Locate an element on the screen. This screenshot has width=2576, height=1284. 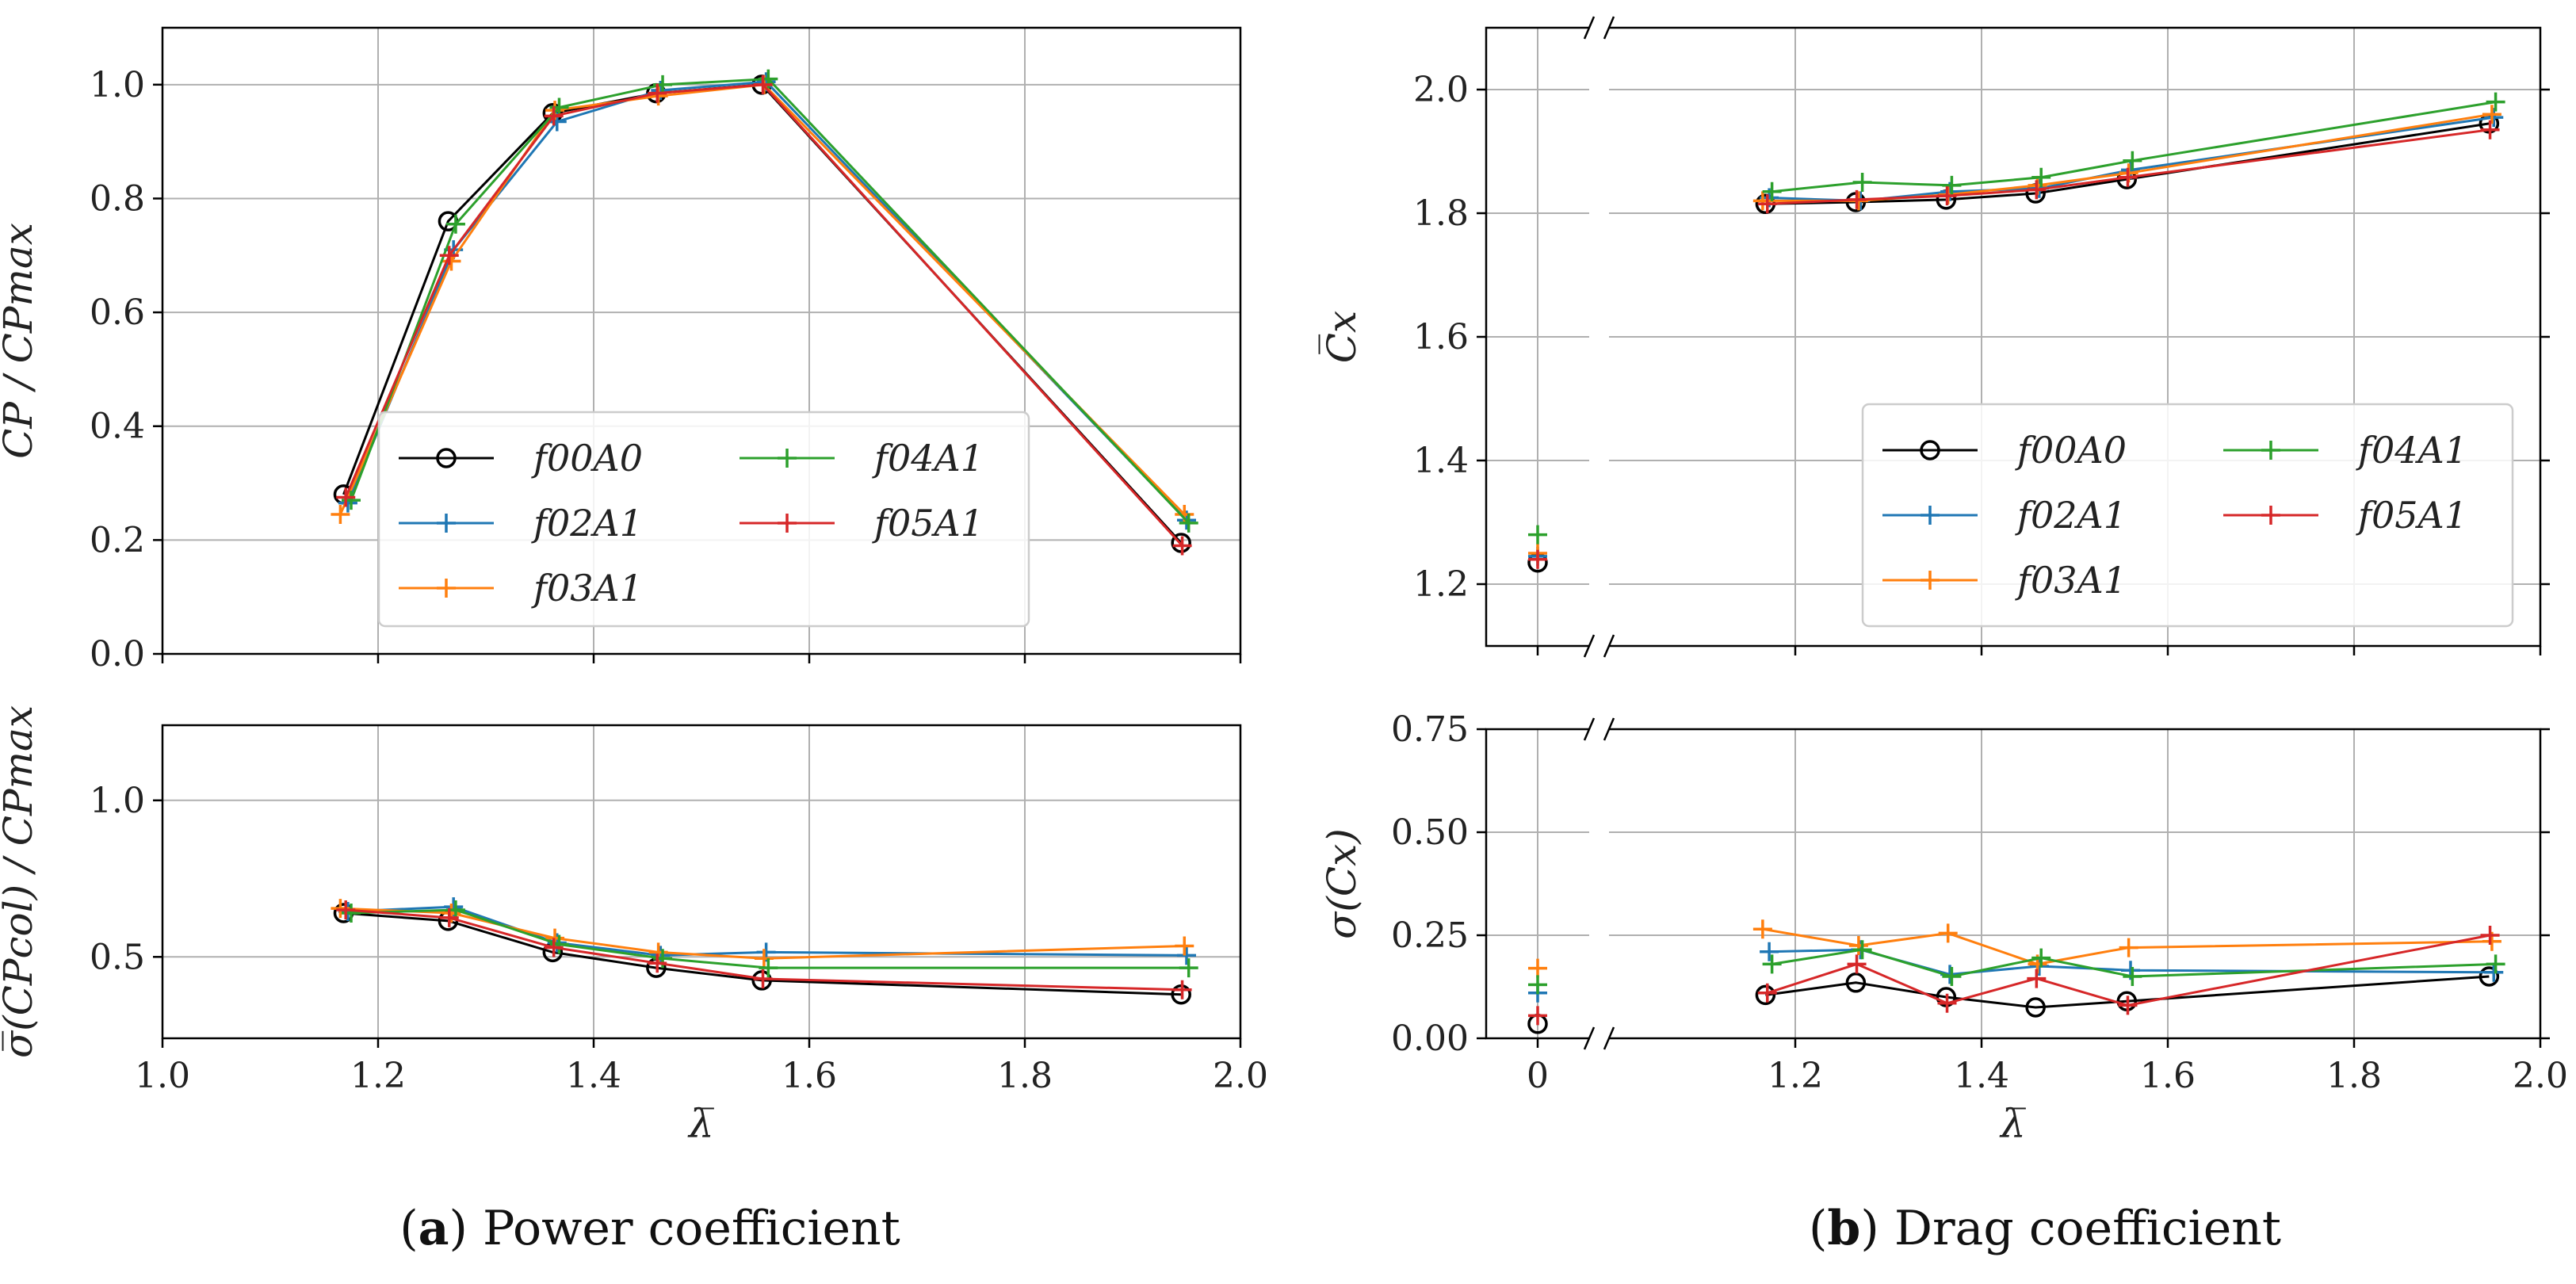
x-tick-label: 1.0 is located at coordinates (162, 1076).